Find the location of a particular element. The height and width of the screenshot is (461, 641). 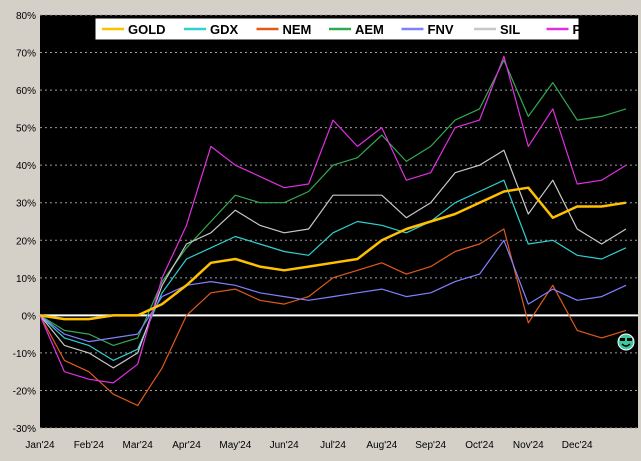

y-tick-label: 70% is located at coordinates (26, 54).